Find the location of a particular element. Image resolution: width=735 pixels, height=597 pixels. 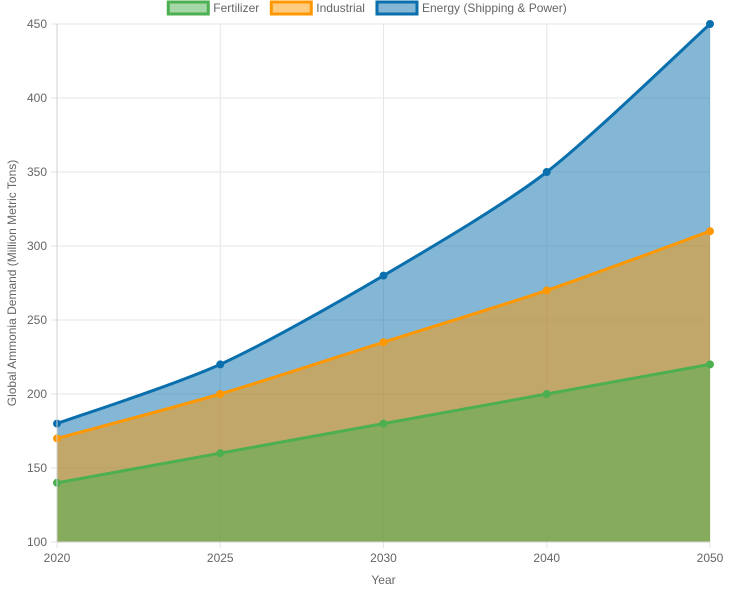

legend-label: Industrial is located at coordinates (340, 8).